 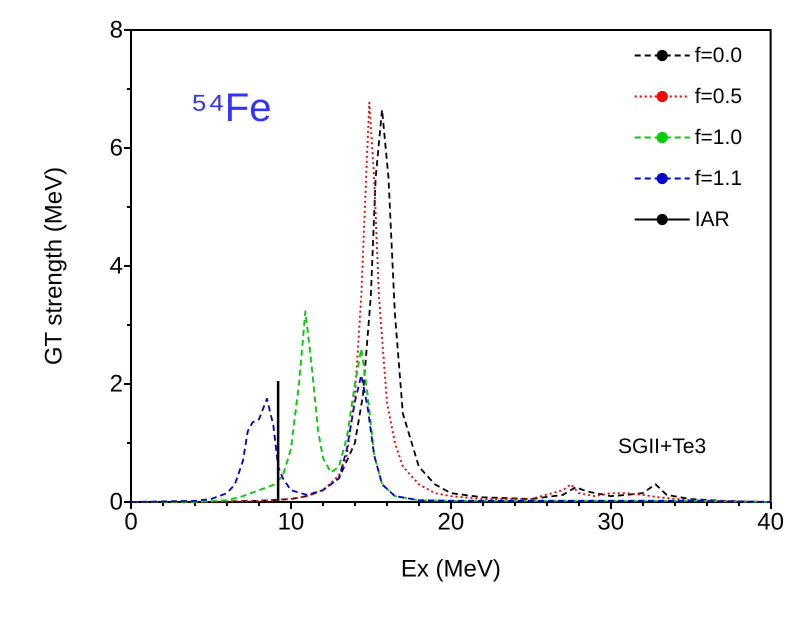 I want to click on y-tick-label: 2, so click(x=116, y=384).